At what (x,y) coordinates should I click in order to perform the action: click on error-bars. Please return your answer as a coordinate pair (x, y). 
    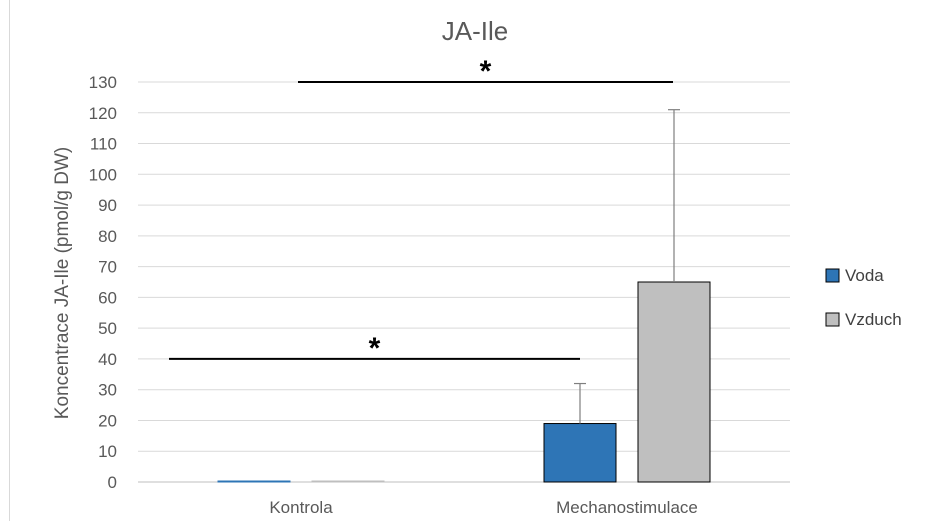
    Looking at the image, I should click on (627, 266).